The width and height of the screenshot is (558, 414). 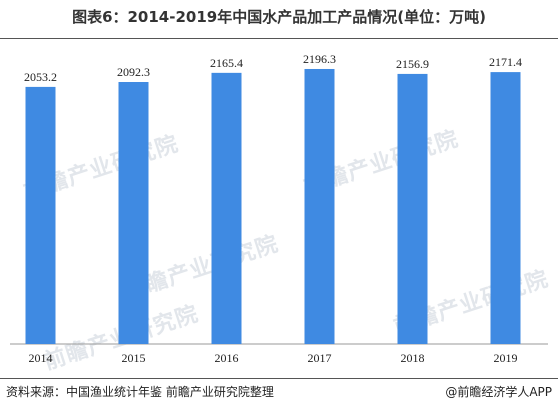 I want to click on bar-2017, so click(x=319, y=206).